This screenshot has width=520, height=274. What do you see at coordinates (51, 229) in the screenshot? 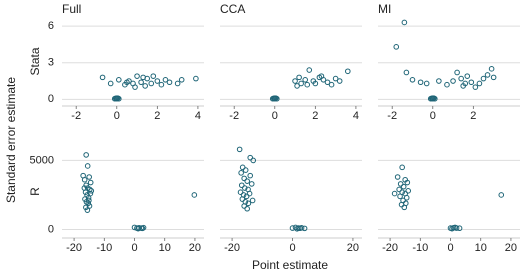
I see `y-tick-label: 0` at bounding box center [51, 229].